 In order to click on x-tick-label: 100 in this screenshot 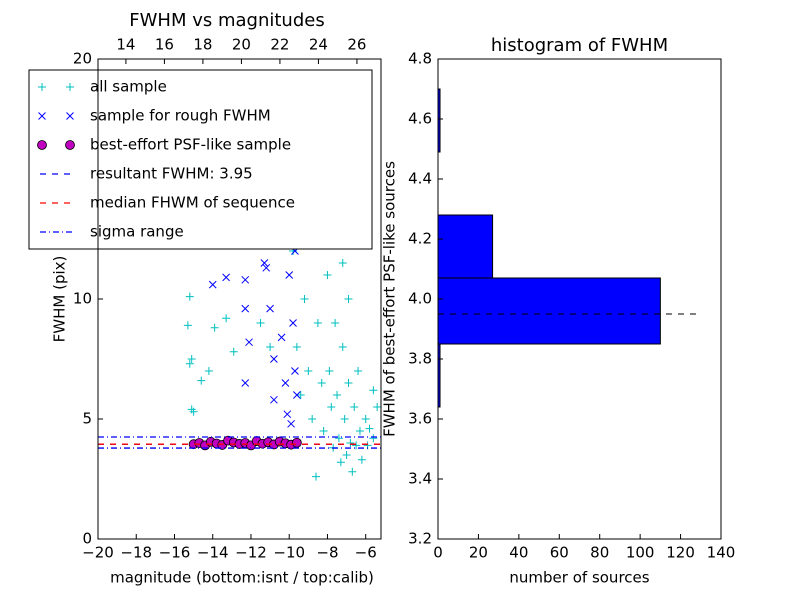, I will do `click(640, 553)`.